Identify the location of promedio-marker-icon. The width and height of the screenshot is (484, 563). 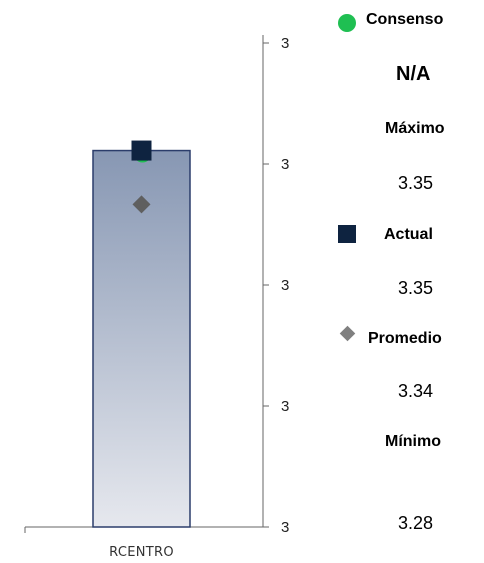
(347, 333).